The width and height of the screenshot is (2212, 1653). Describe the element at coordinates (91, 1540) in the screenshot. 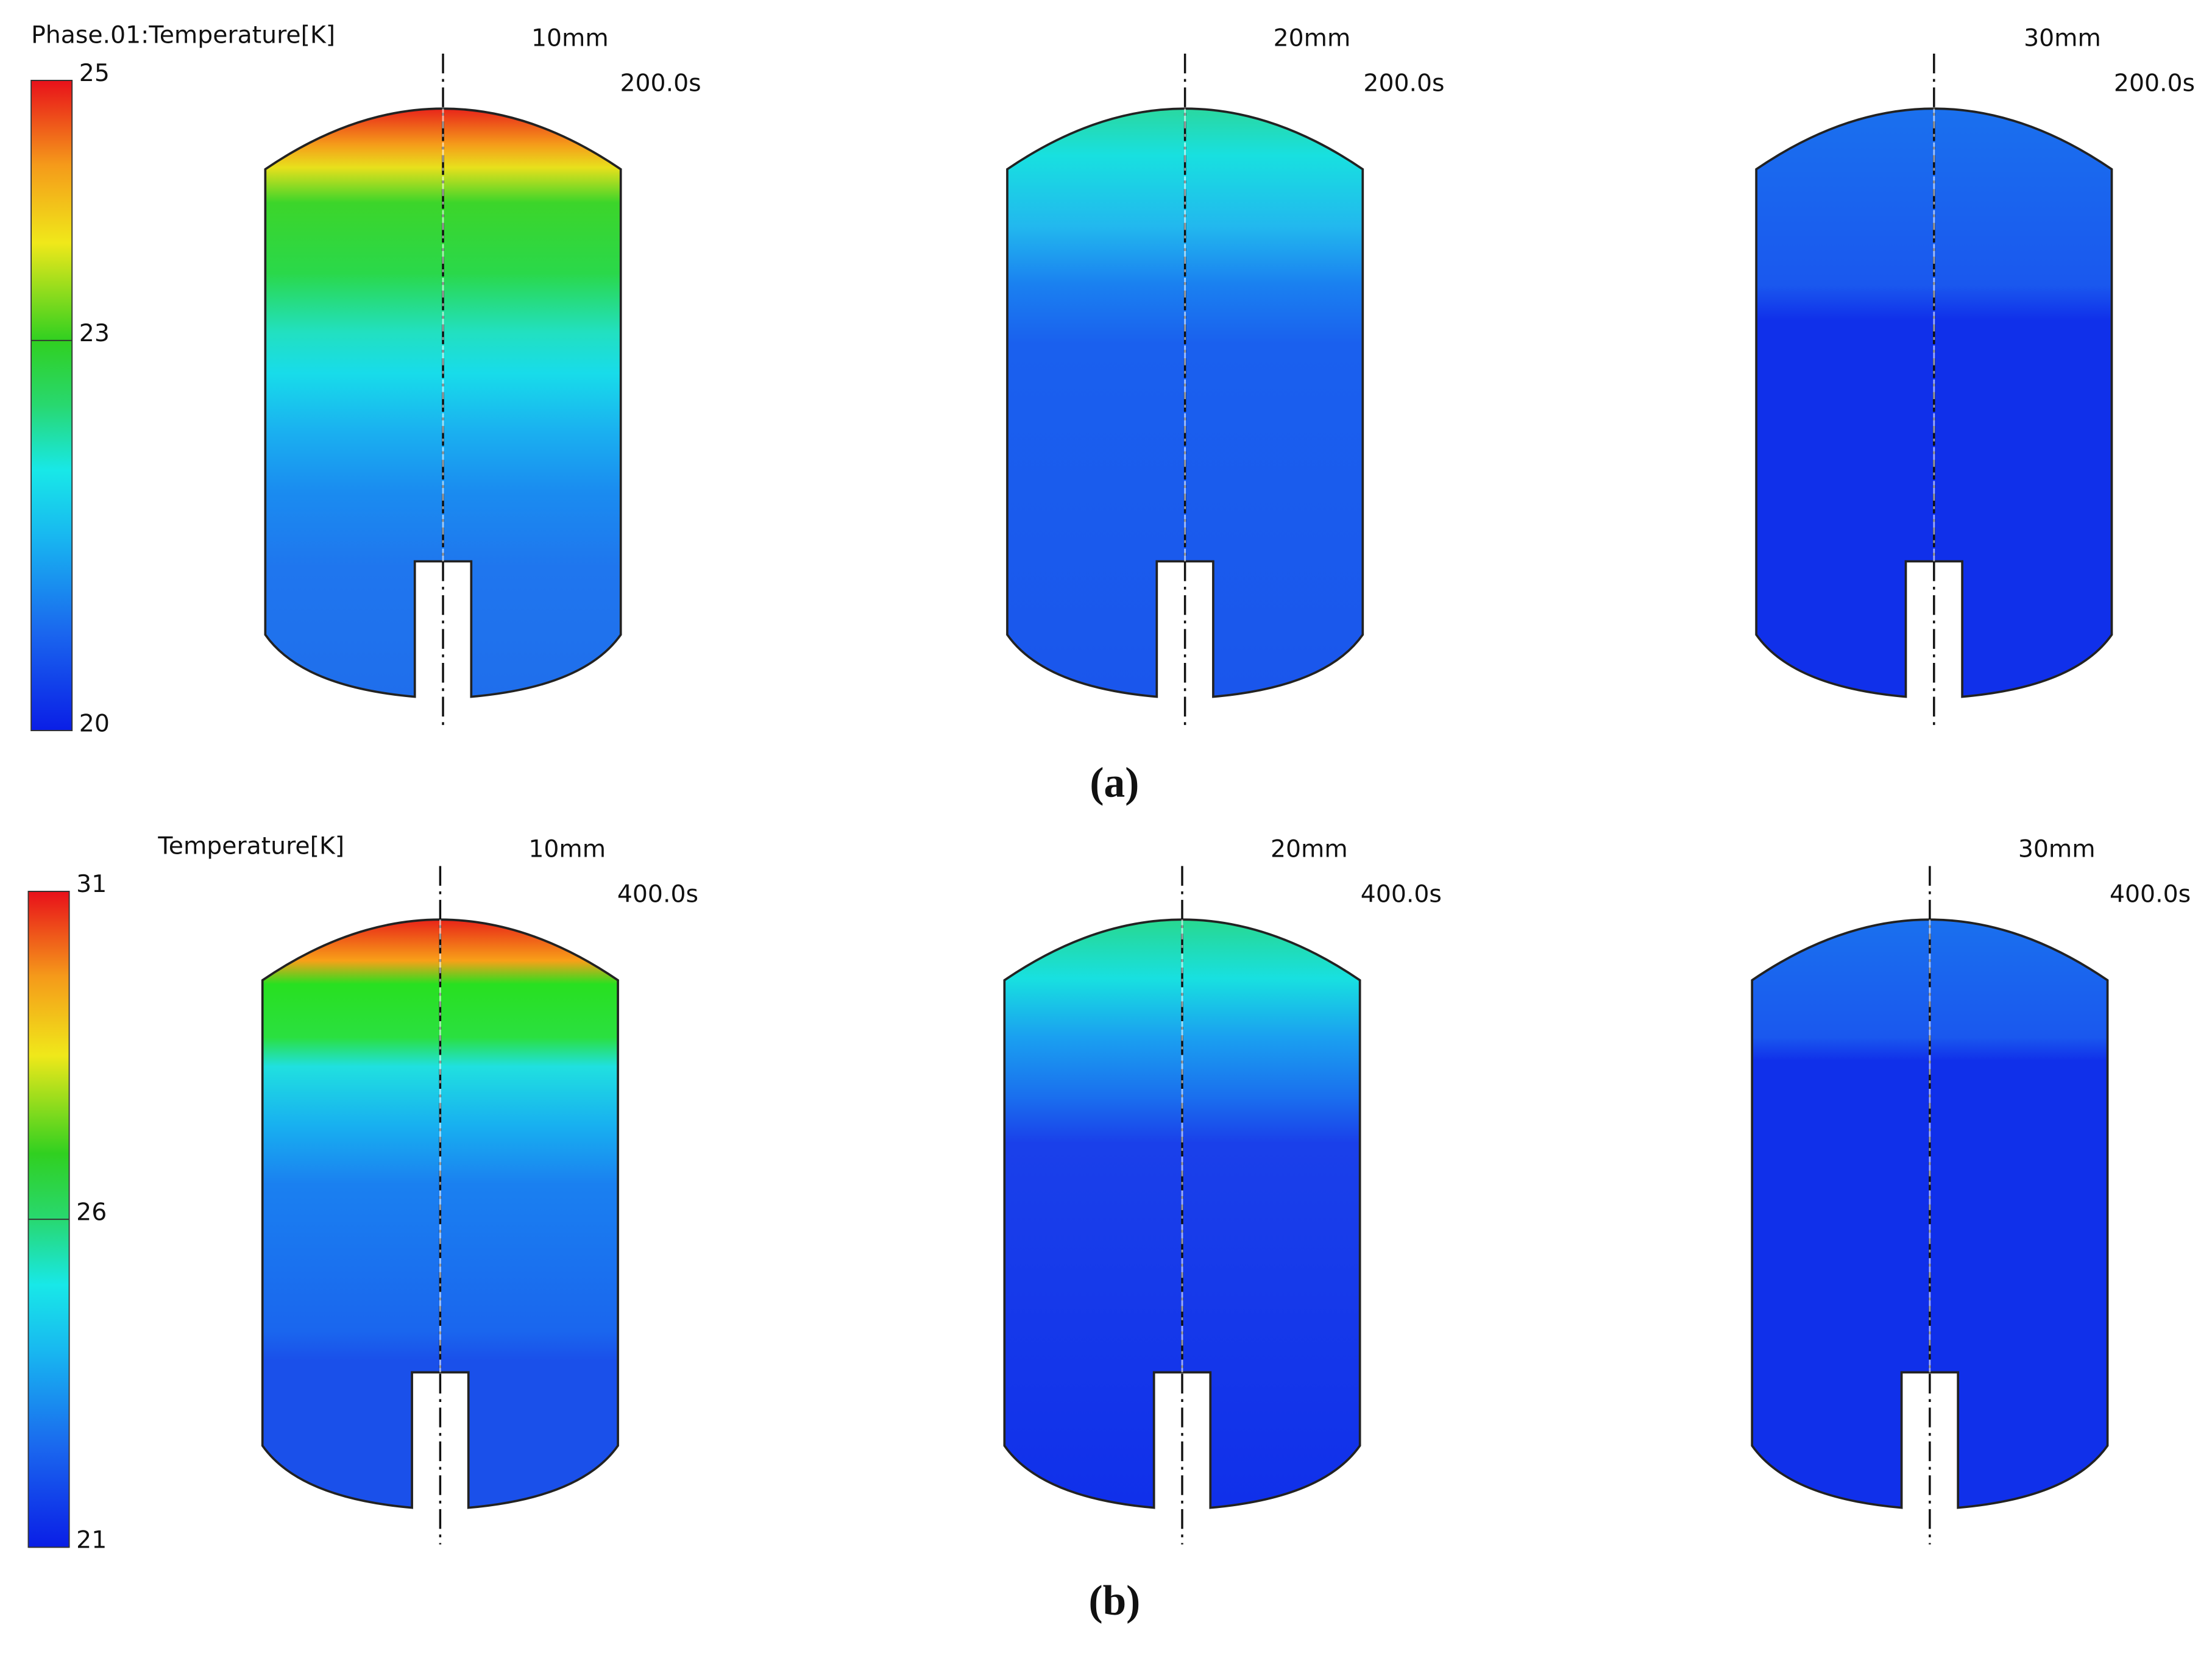

I see `colorbar-tick-label: 21` at that location.